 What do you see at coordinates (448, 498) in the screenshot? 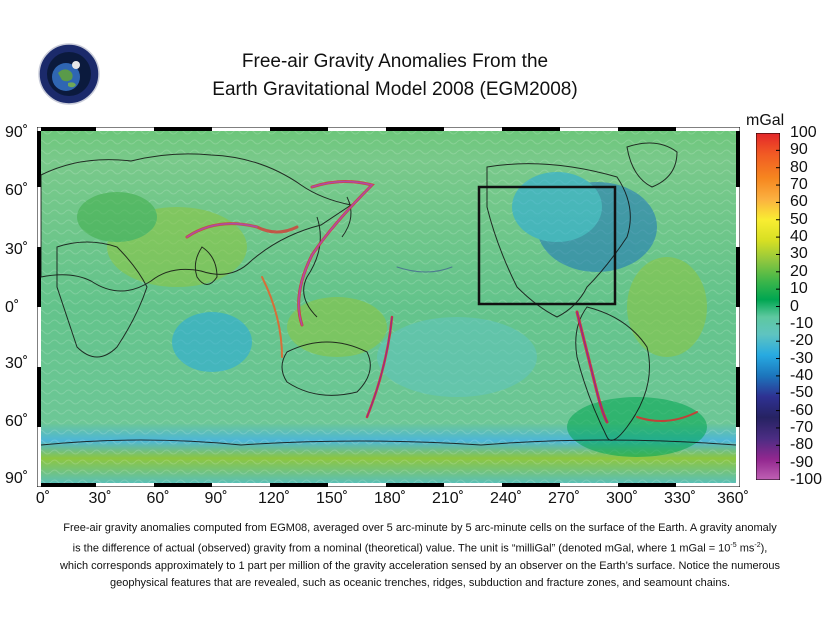
I see `lon-label-210: 210˚` at bounding box center [448, 498].